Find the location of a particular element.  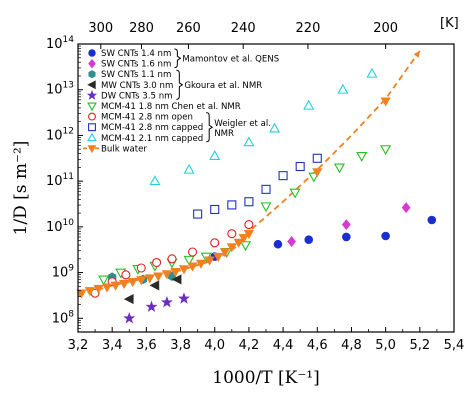

legend-reference: Gkoura et al. NMR is located at coordinates (223, 86).